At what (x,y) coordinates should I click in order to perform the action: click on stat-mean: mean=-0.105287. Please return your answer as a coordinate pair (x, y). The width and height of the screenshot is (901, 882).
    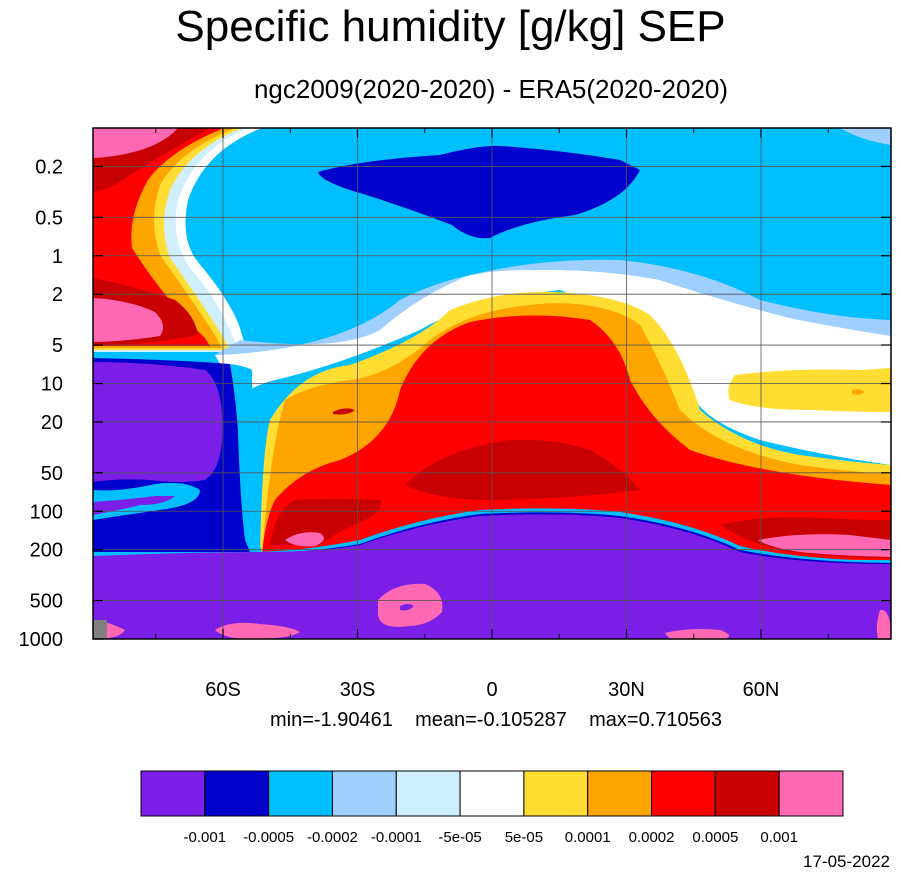
    Looking at the image, I should click on (491, 720).